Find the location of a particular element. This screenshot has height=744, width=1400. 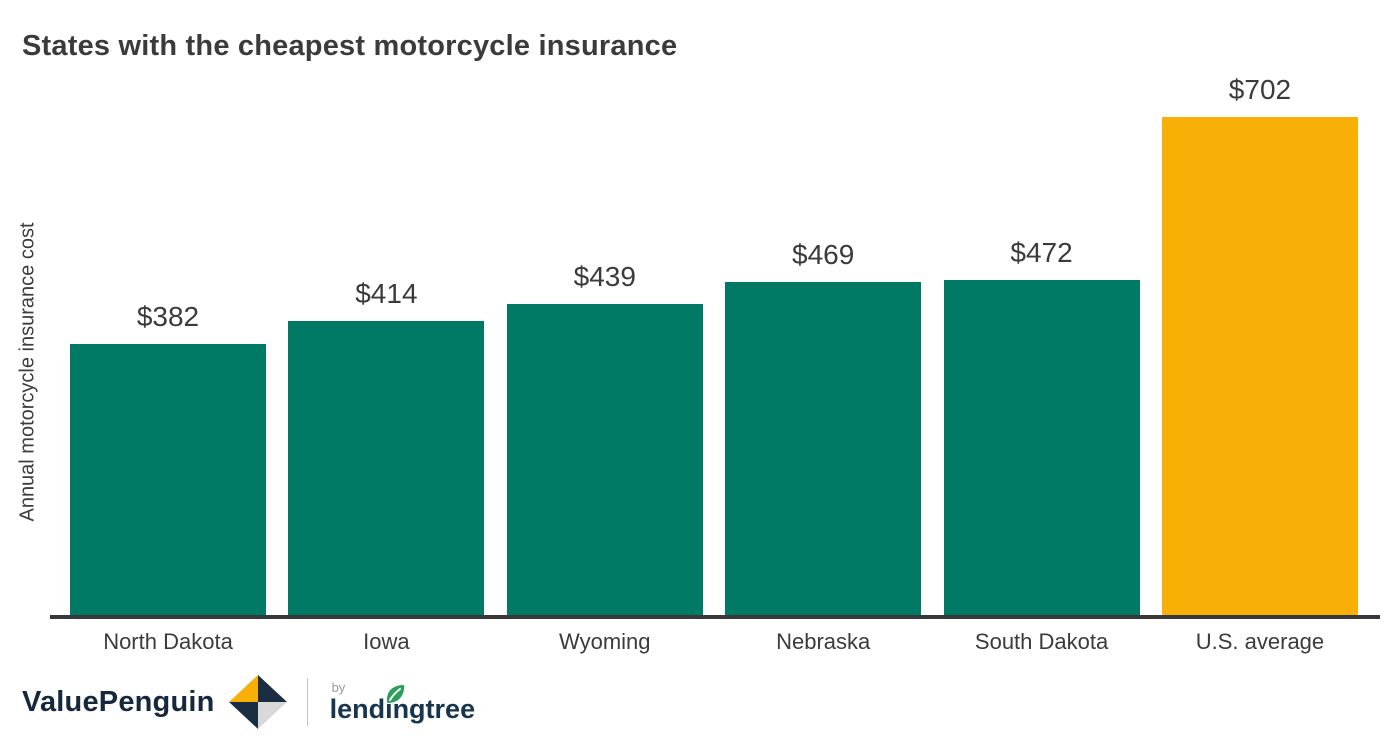

x-label-iowa: Iowa is located at coordinates (386, 641).